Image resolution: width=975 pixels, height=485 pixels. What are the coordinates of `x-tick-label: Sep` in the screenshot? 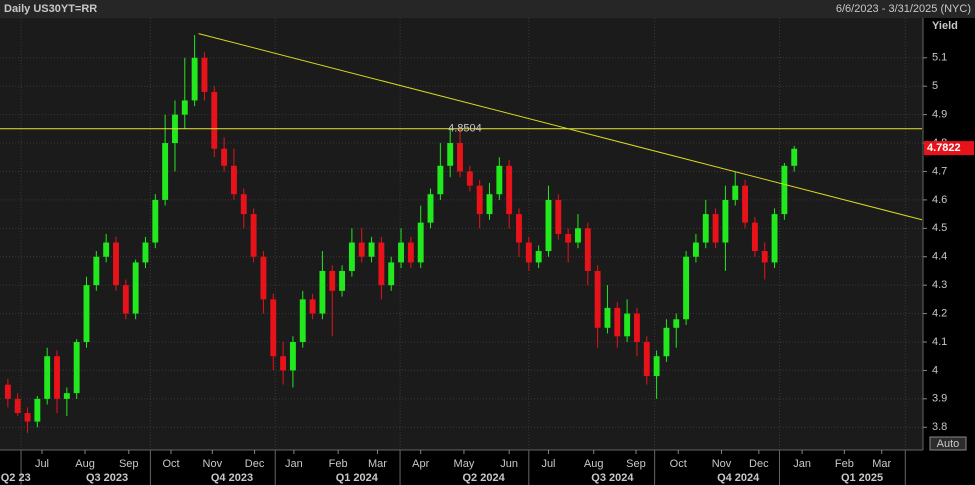 It's located at (129, 464).